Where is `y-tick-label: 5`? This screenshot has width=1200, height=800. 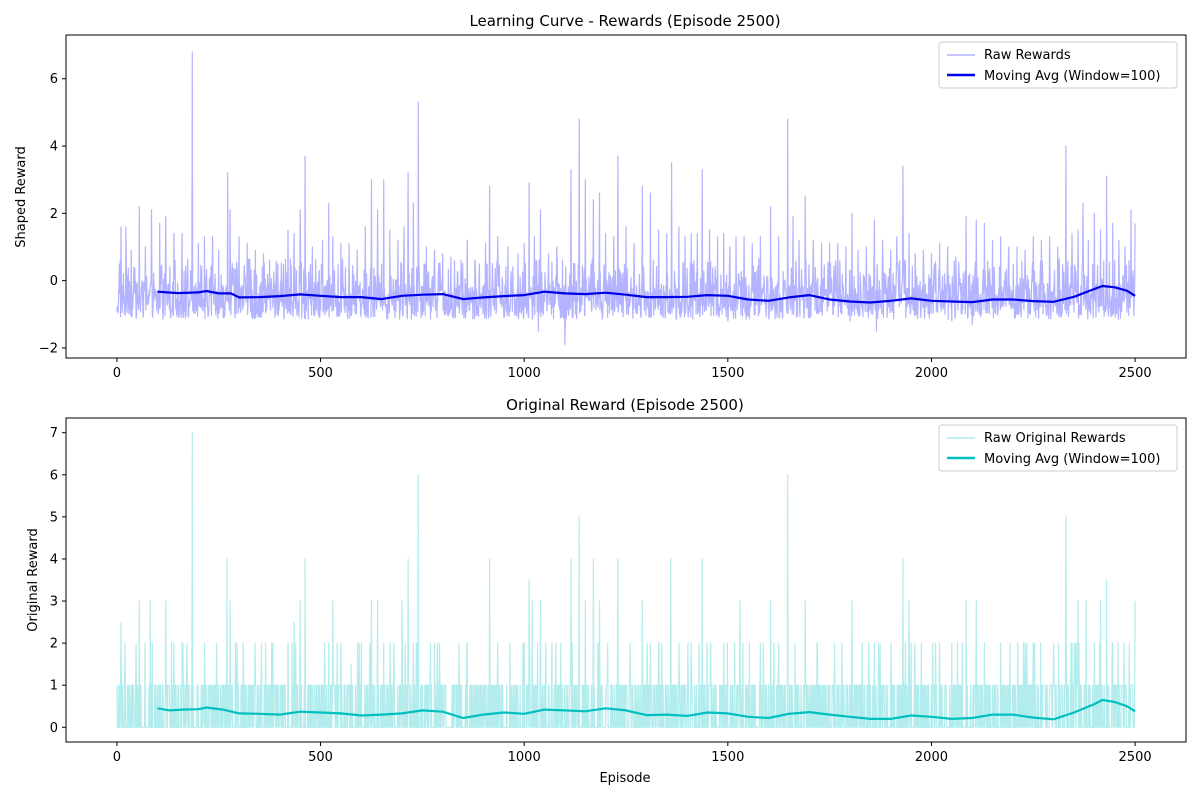
y-tick-label: 5 is located at coordinates (54, 517).